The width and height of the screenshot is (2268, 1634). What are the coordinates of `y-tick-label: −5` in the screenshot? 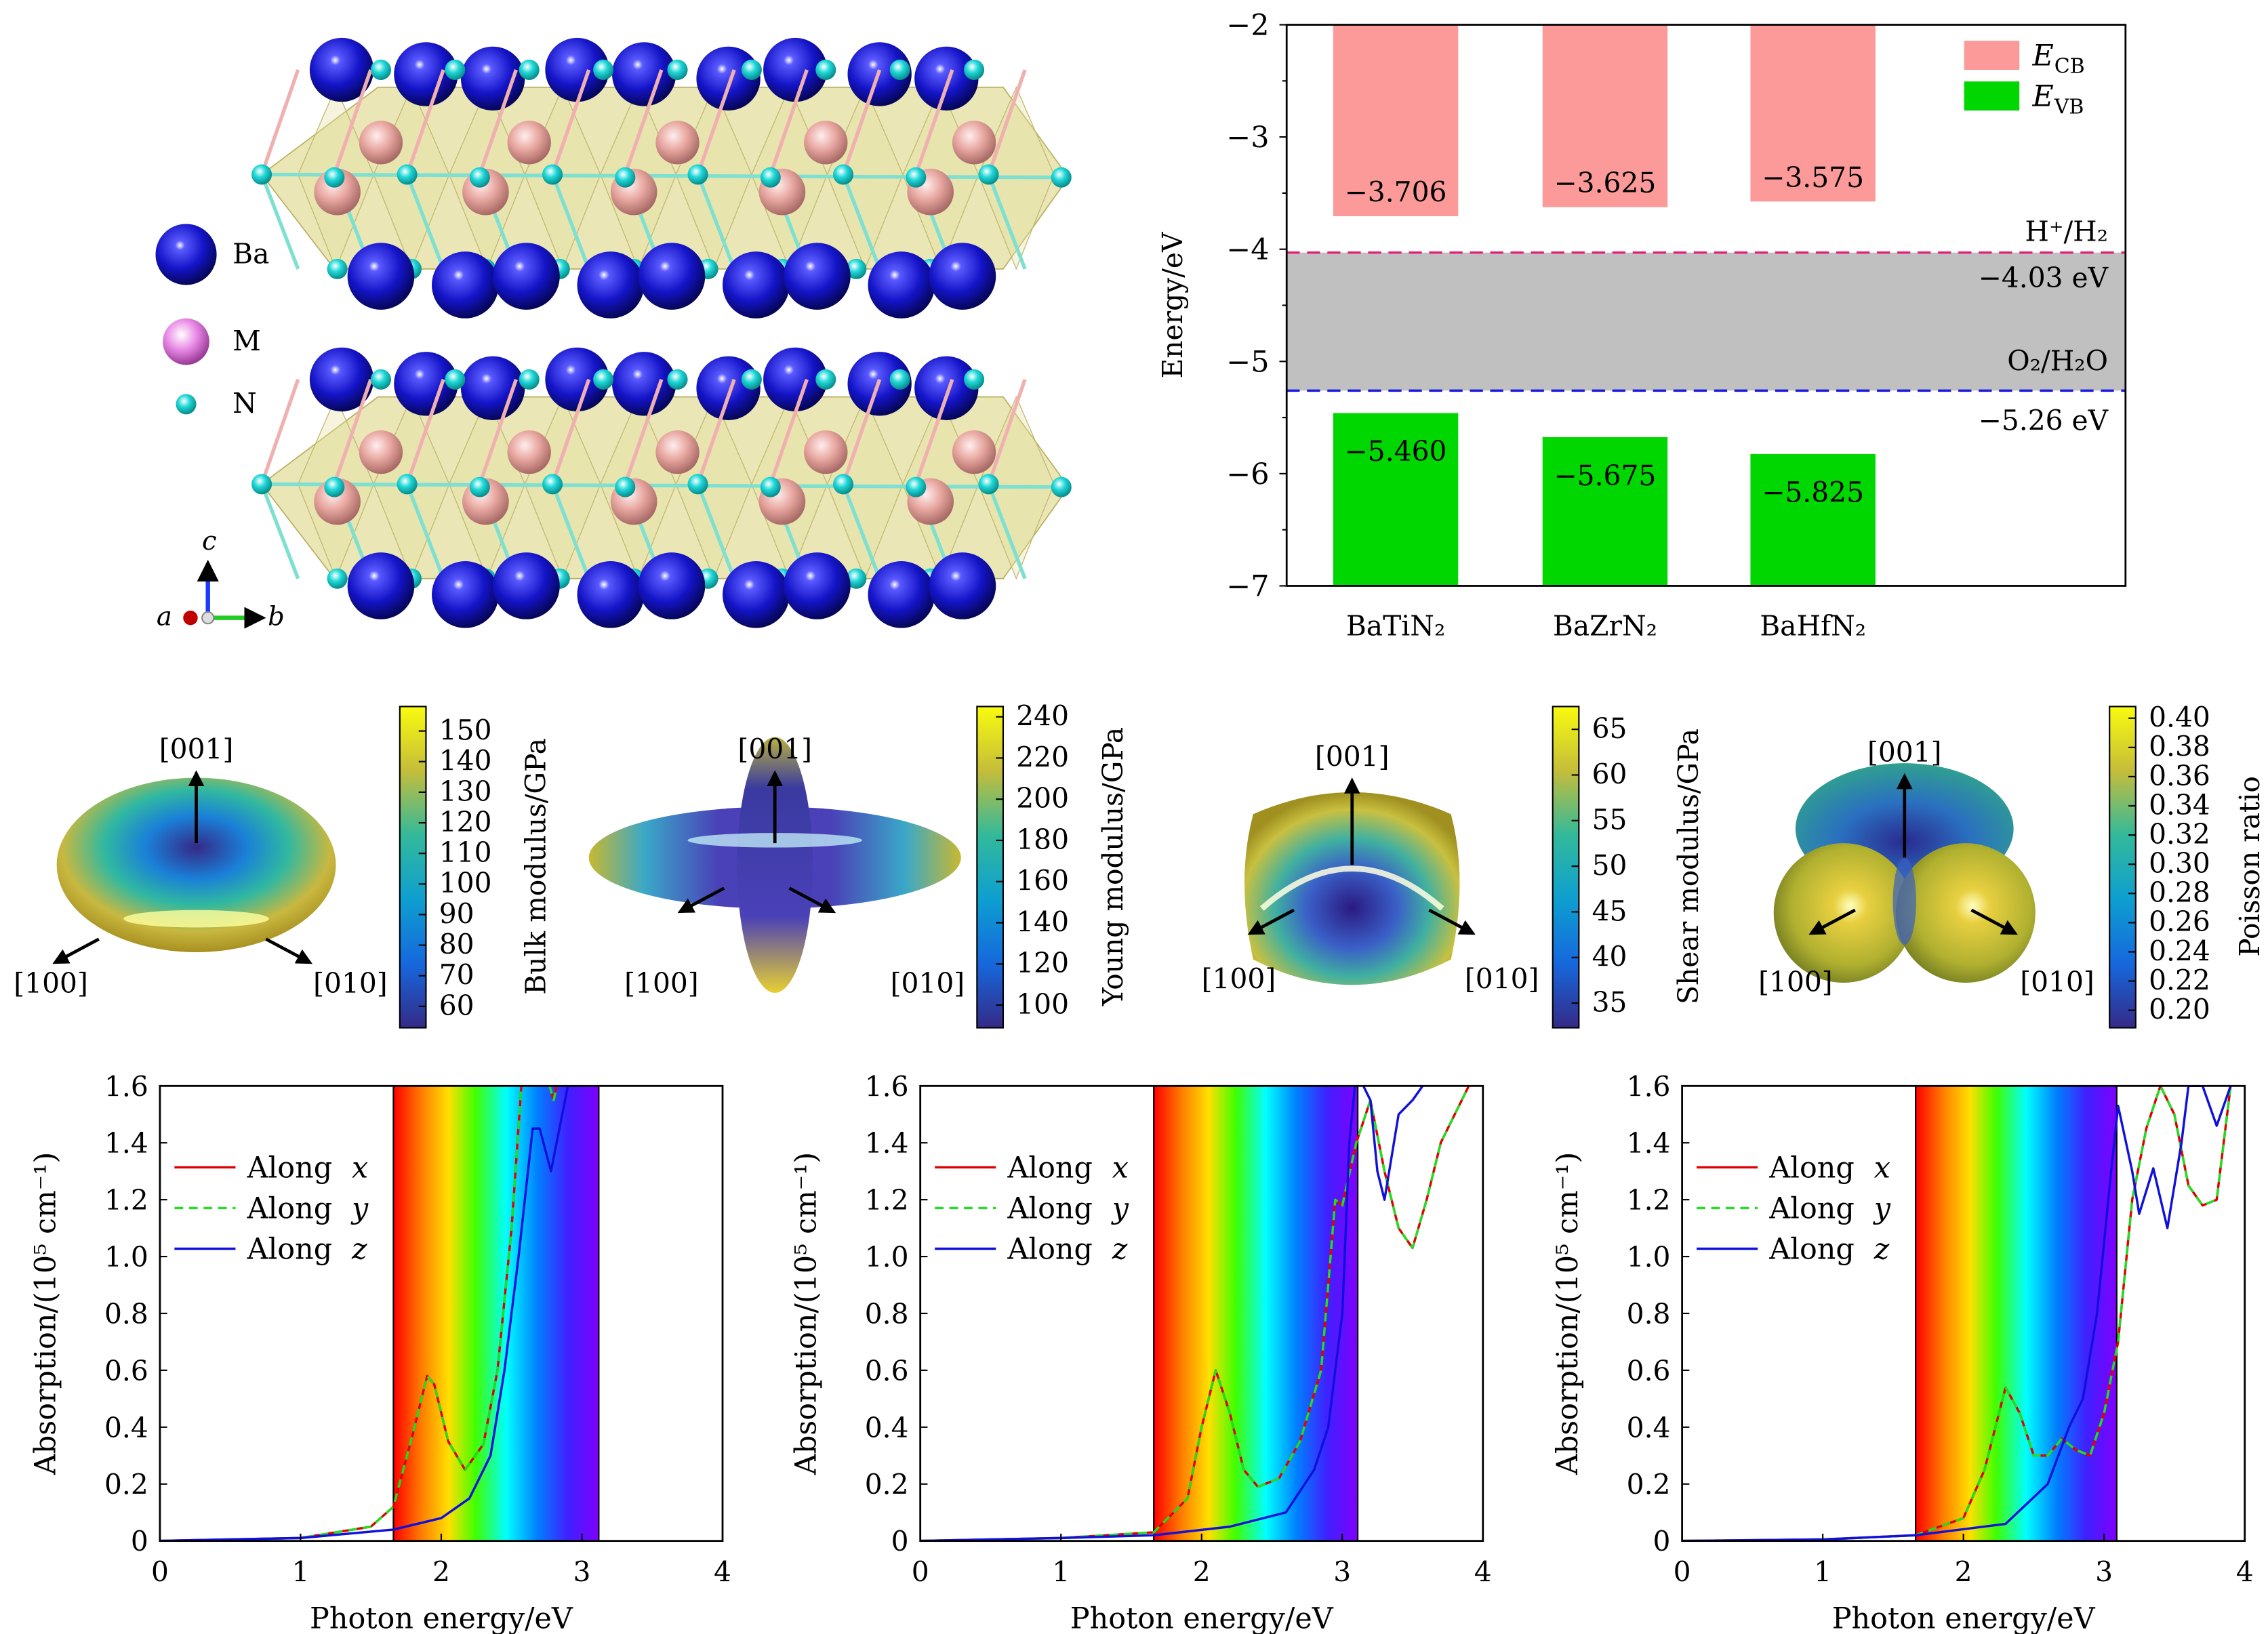 It's located at (1247, 362).